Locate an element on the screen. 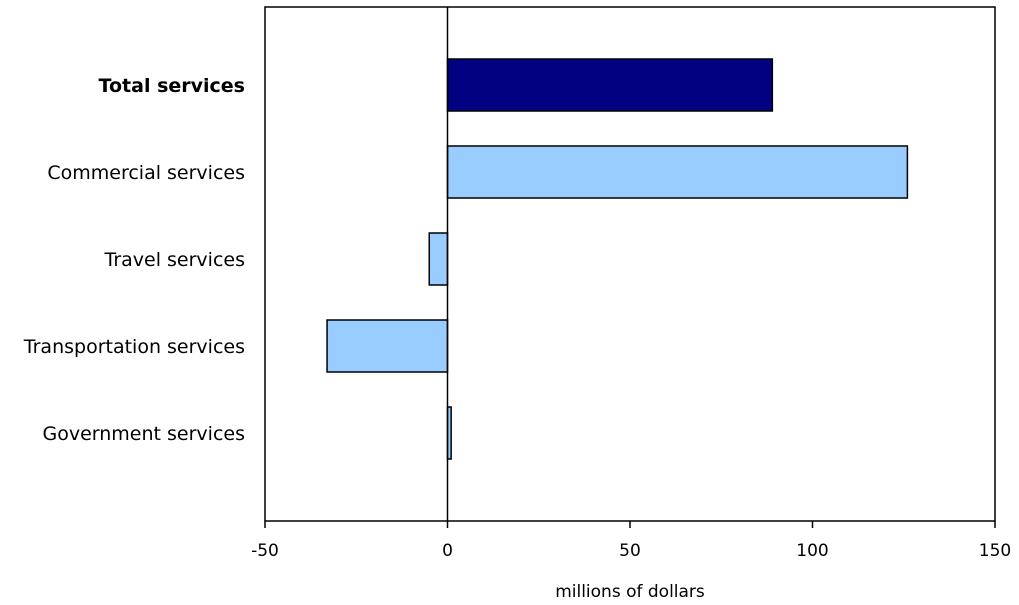  x-tick-label: 0 is located at coordinates (447, 551).